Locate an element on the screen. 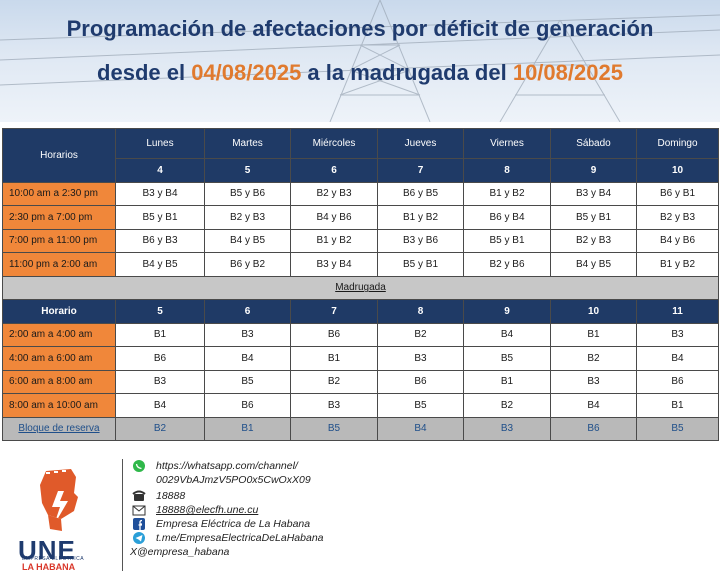 The image size is (720, 581). facebook-icon is located at coordinates (139, 524).